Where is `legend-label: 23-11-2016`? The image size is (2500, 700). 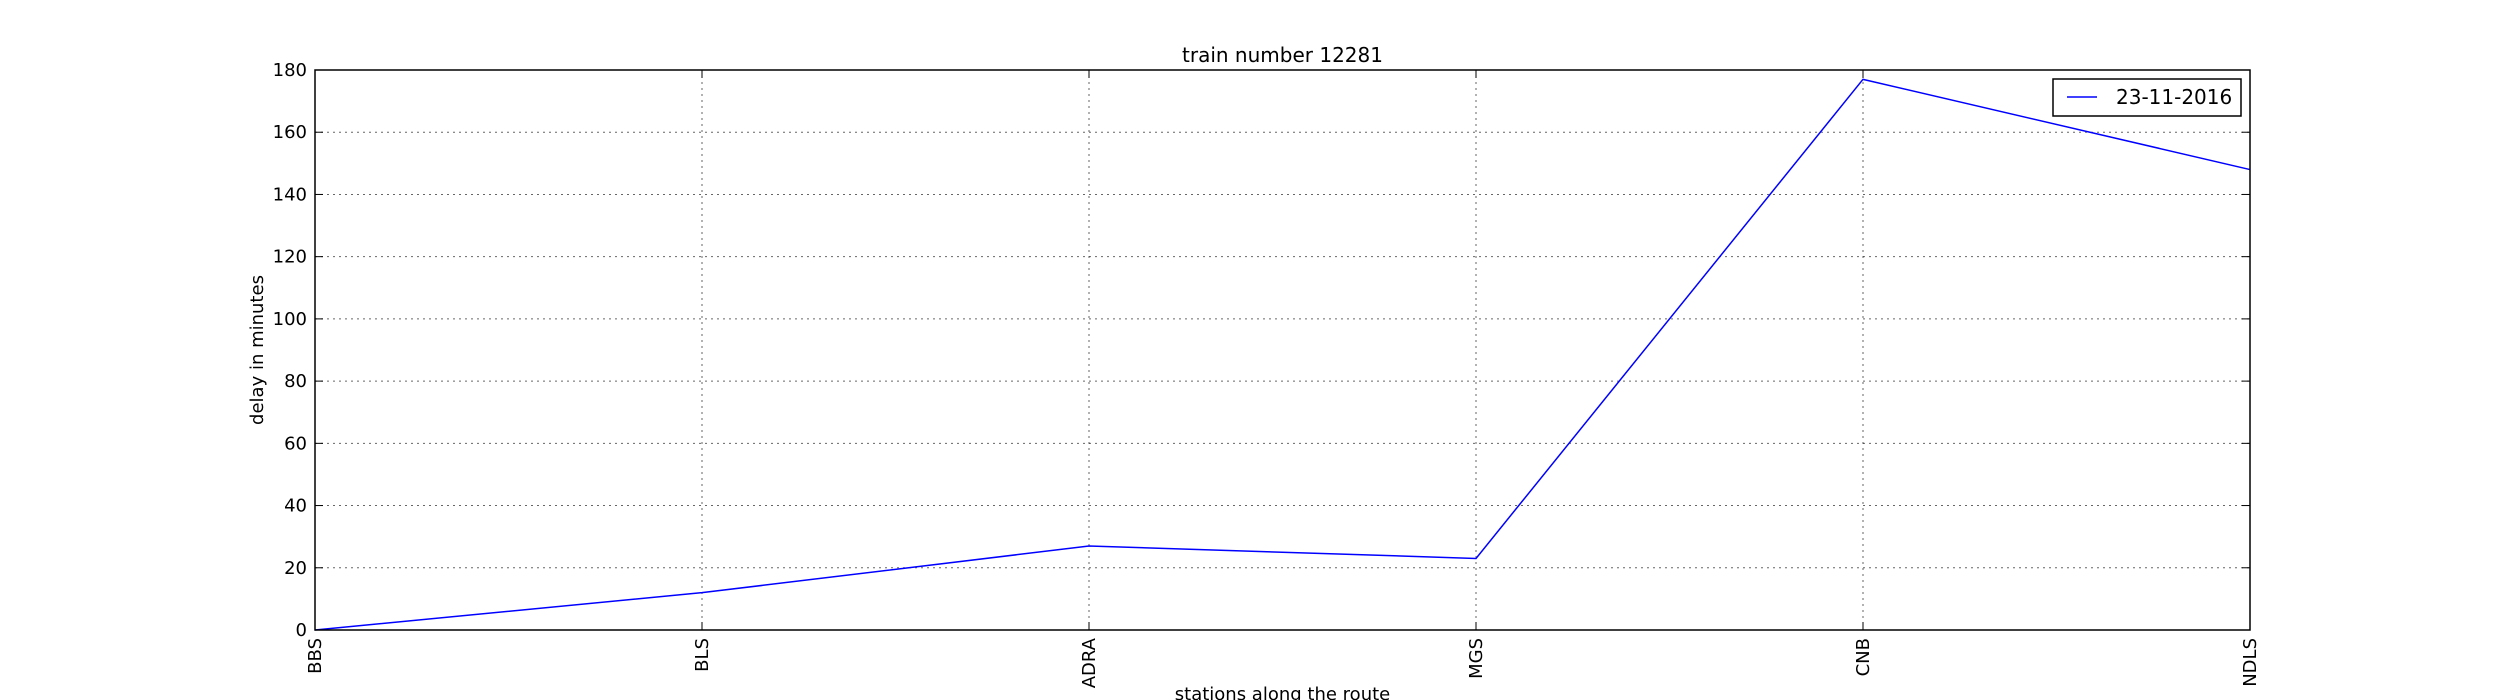
legend-label: 23-11-2016 is located at coordinates (2174, 97).